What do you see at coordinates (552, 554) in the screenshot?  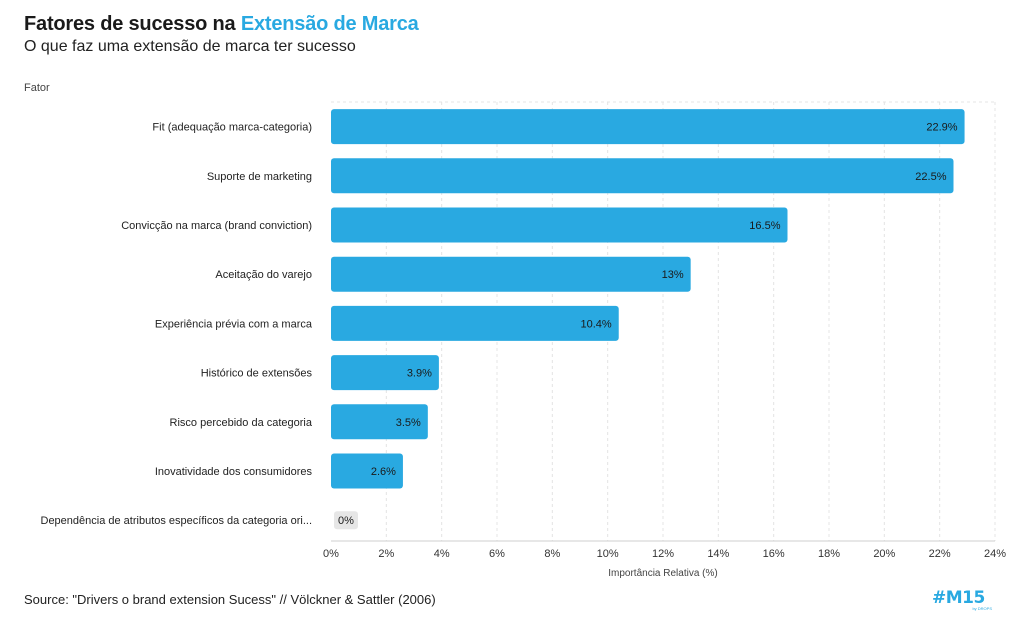 I see `x-tick-label: 8%` at bounding box center [552, 554].